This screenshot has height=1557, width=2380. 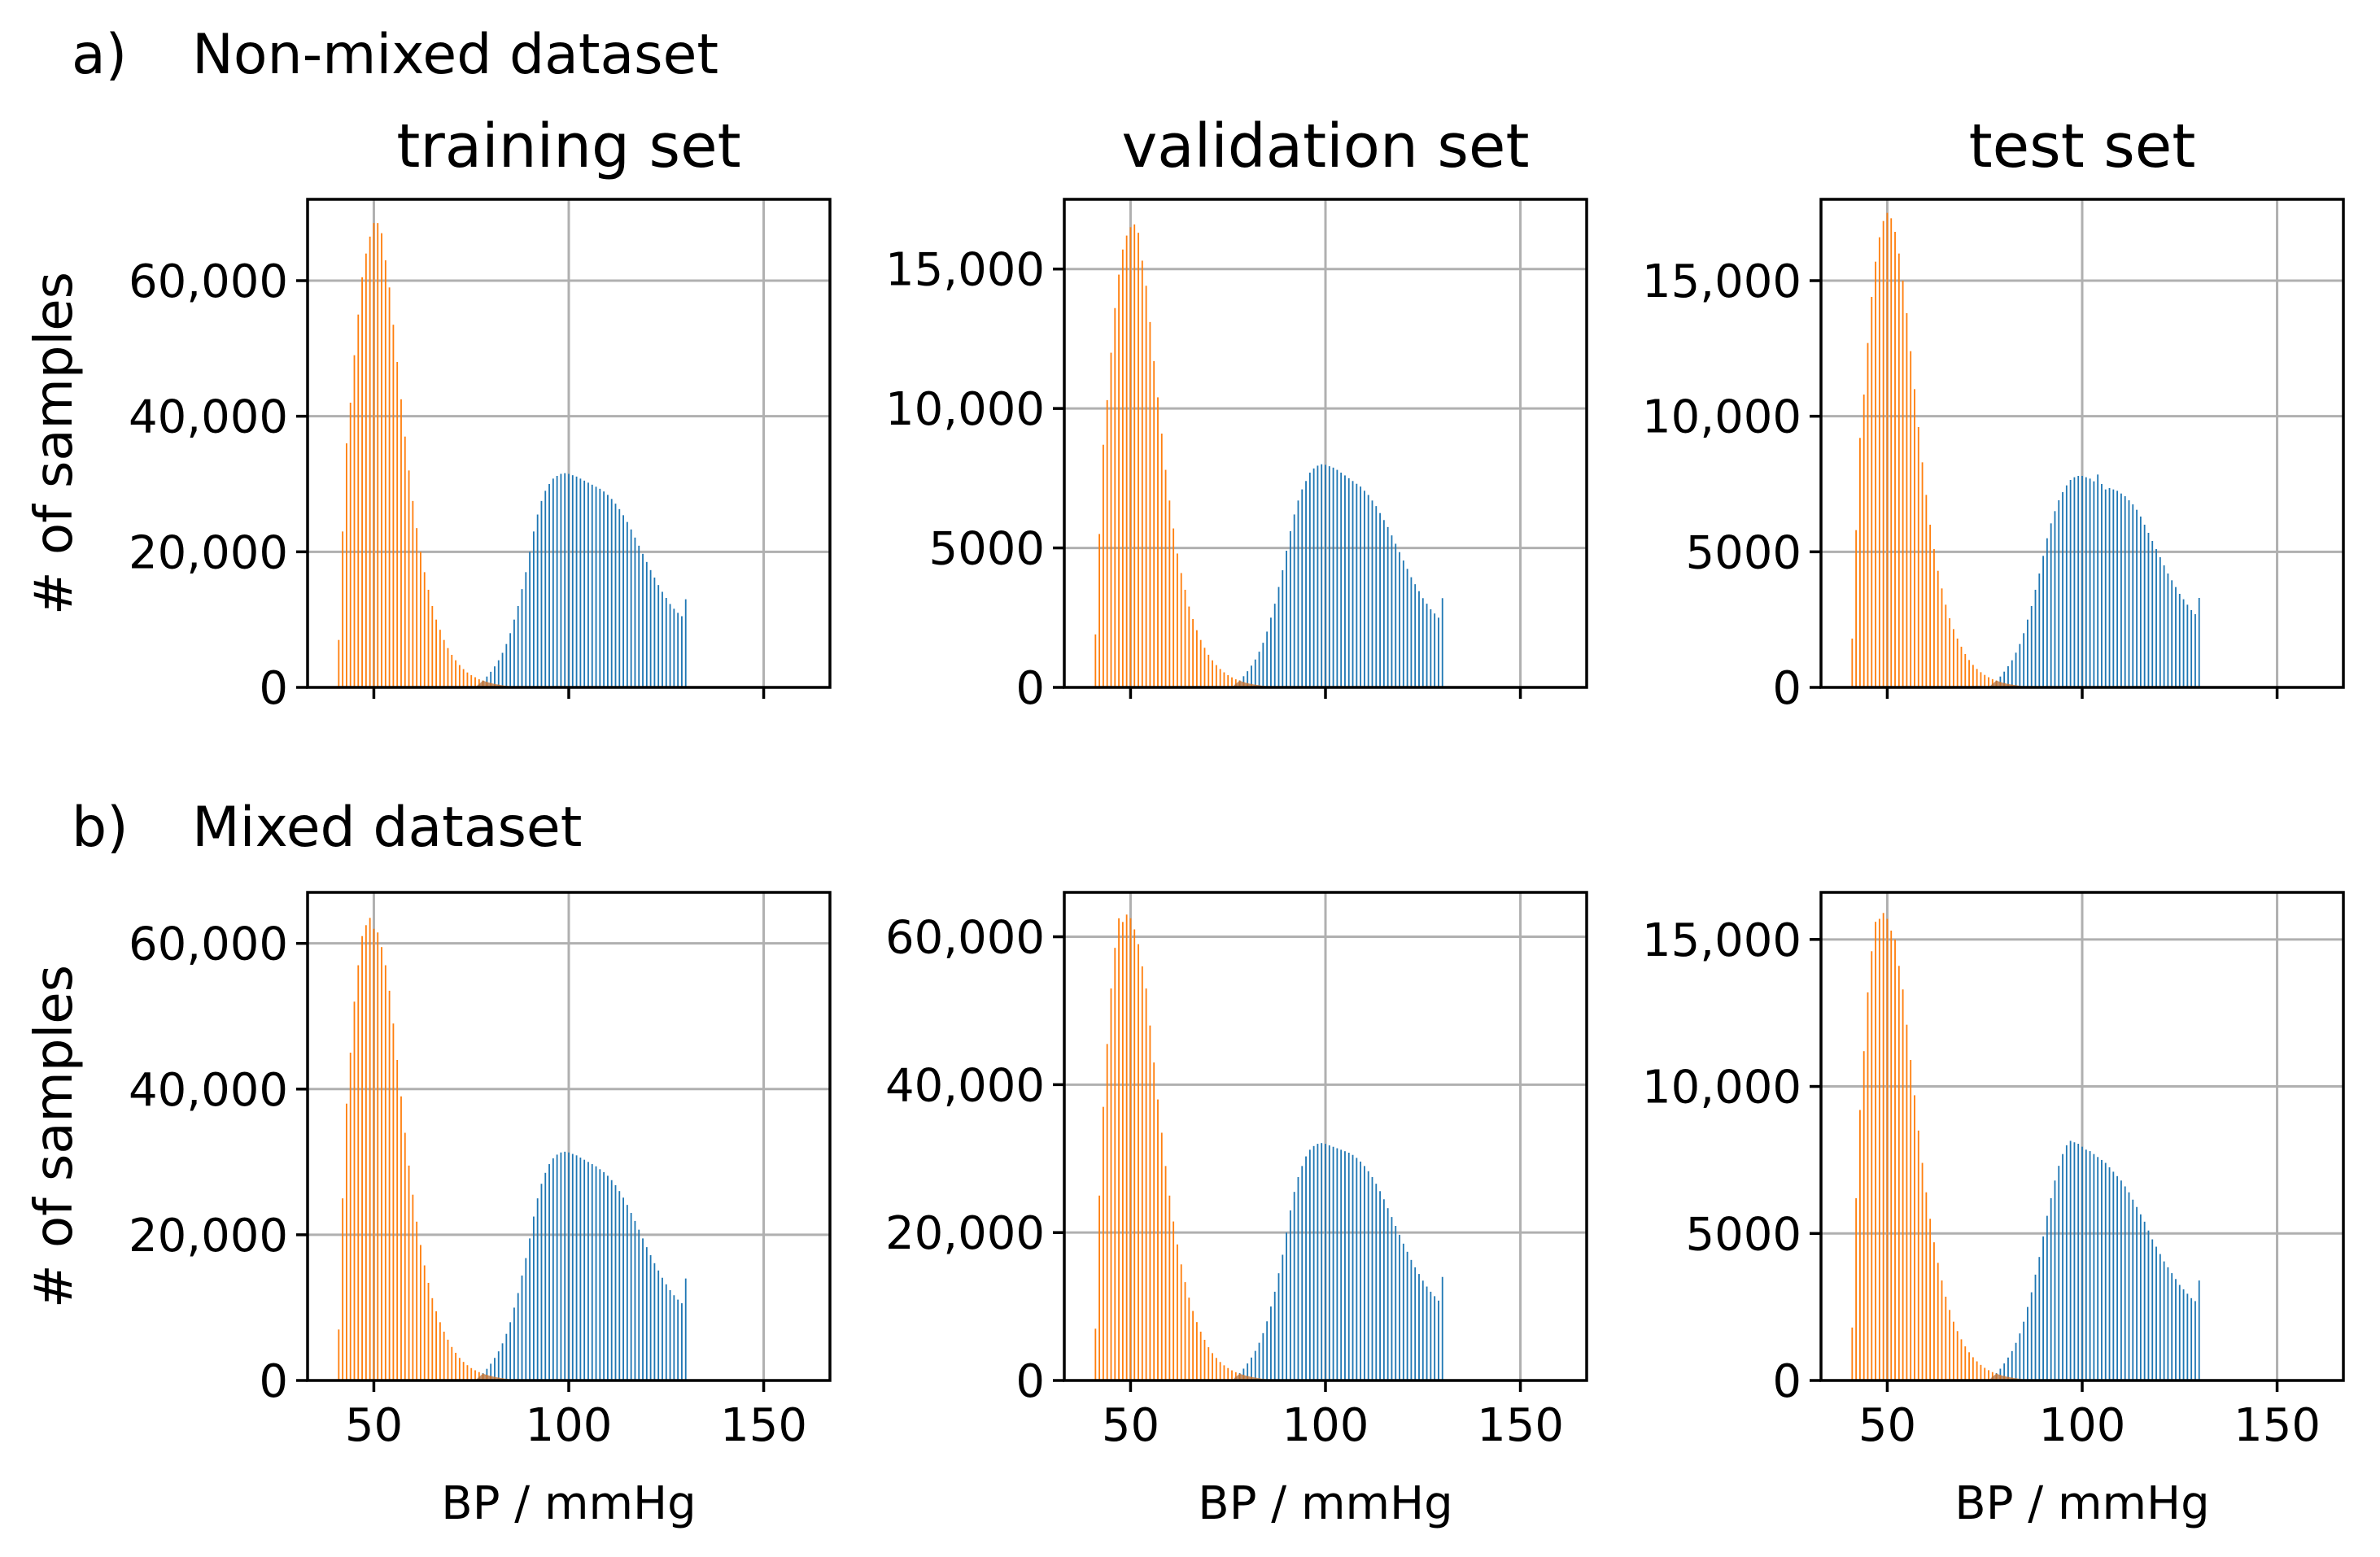 What do you see at coordinates (1236, 1211) in the screenshot?
I see `chart-b2: 50 100 150 0 20,000 40,000 60,000 BP / mmHg` at bounding box center [1236, 1211].